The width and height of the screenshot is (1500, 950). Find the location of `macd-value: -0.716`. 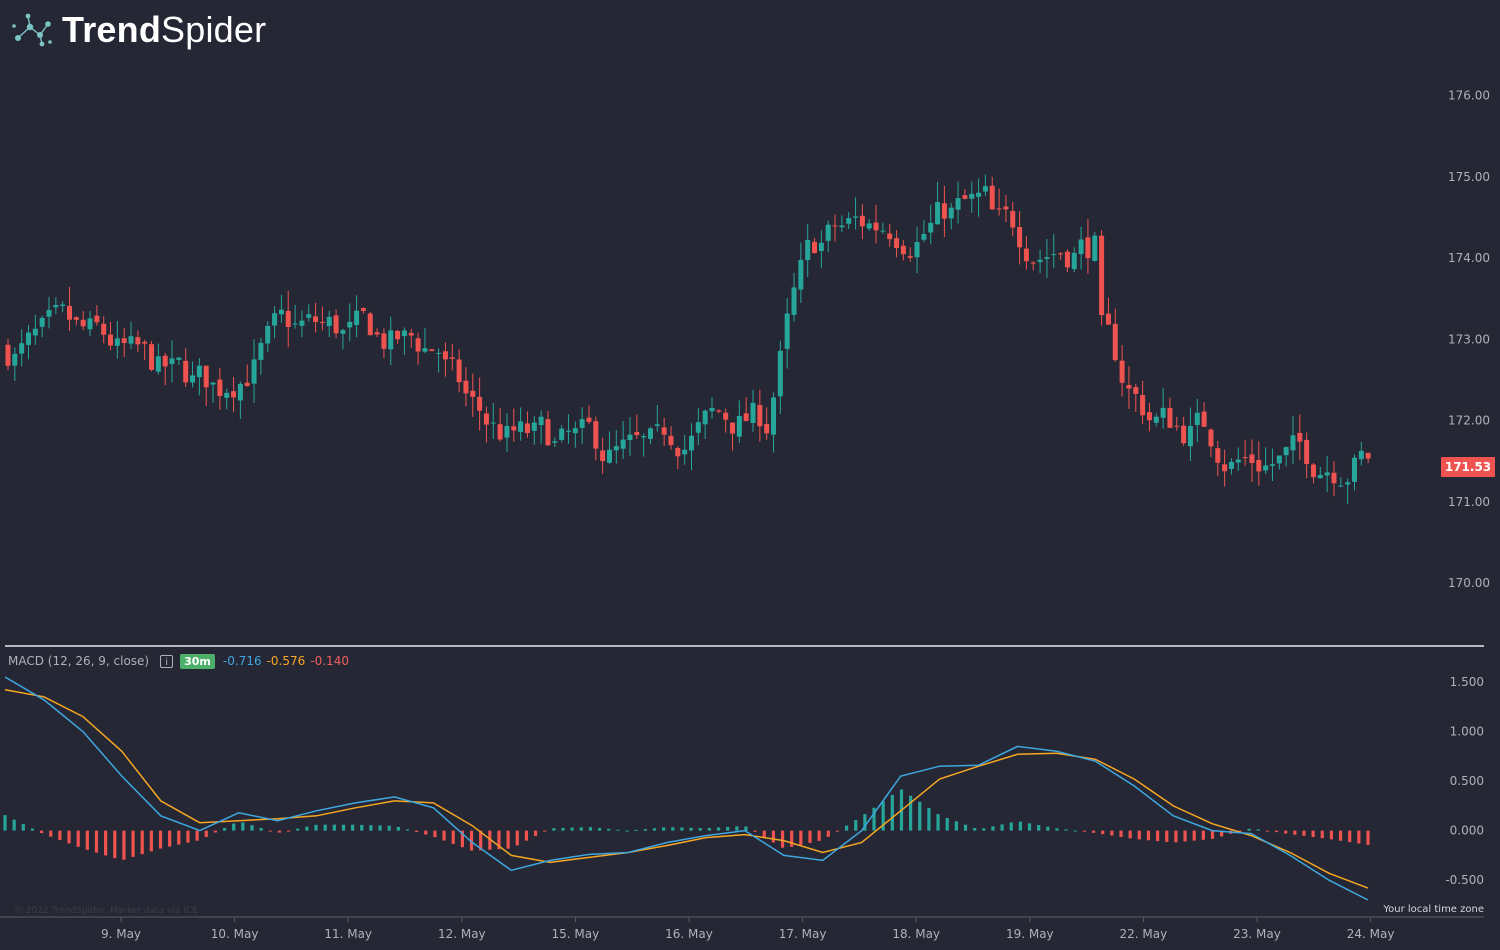

macd-value: -0.716 is located at coordinates (242, 661).